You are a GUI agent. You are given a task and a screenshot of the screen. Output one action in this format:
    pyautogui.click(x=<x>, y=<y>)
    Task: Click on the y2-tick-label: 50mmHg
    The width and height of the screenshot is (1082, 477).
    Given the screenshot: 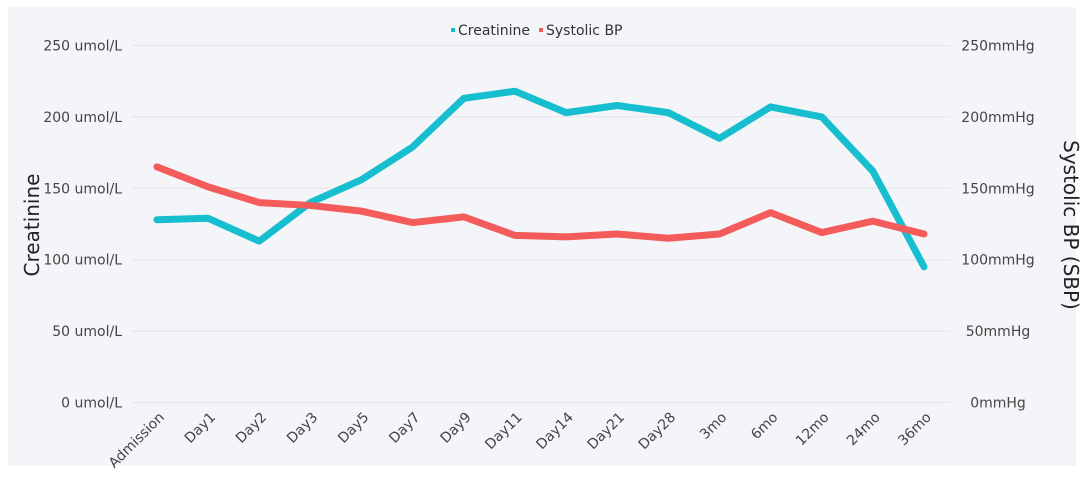 What is the action you would take?
    pyautogui.click(x=998, y=332)
    